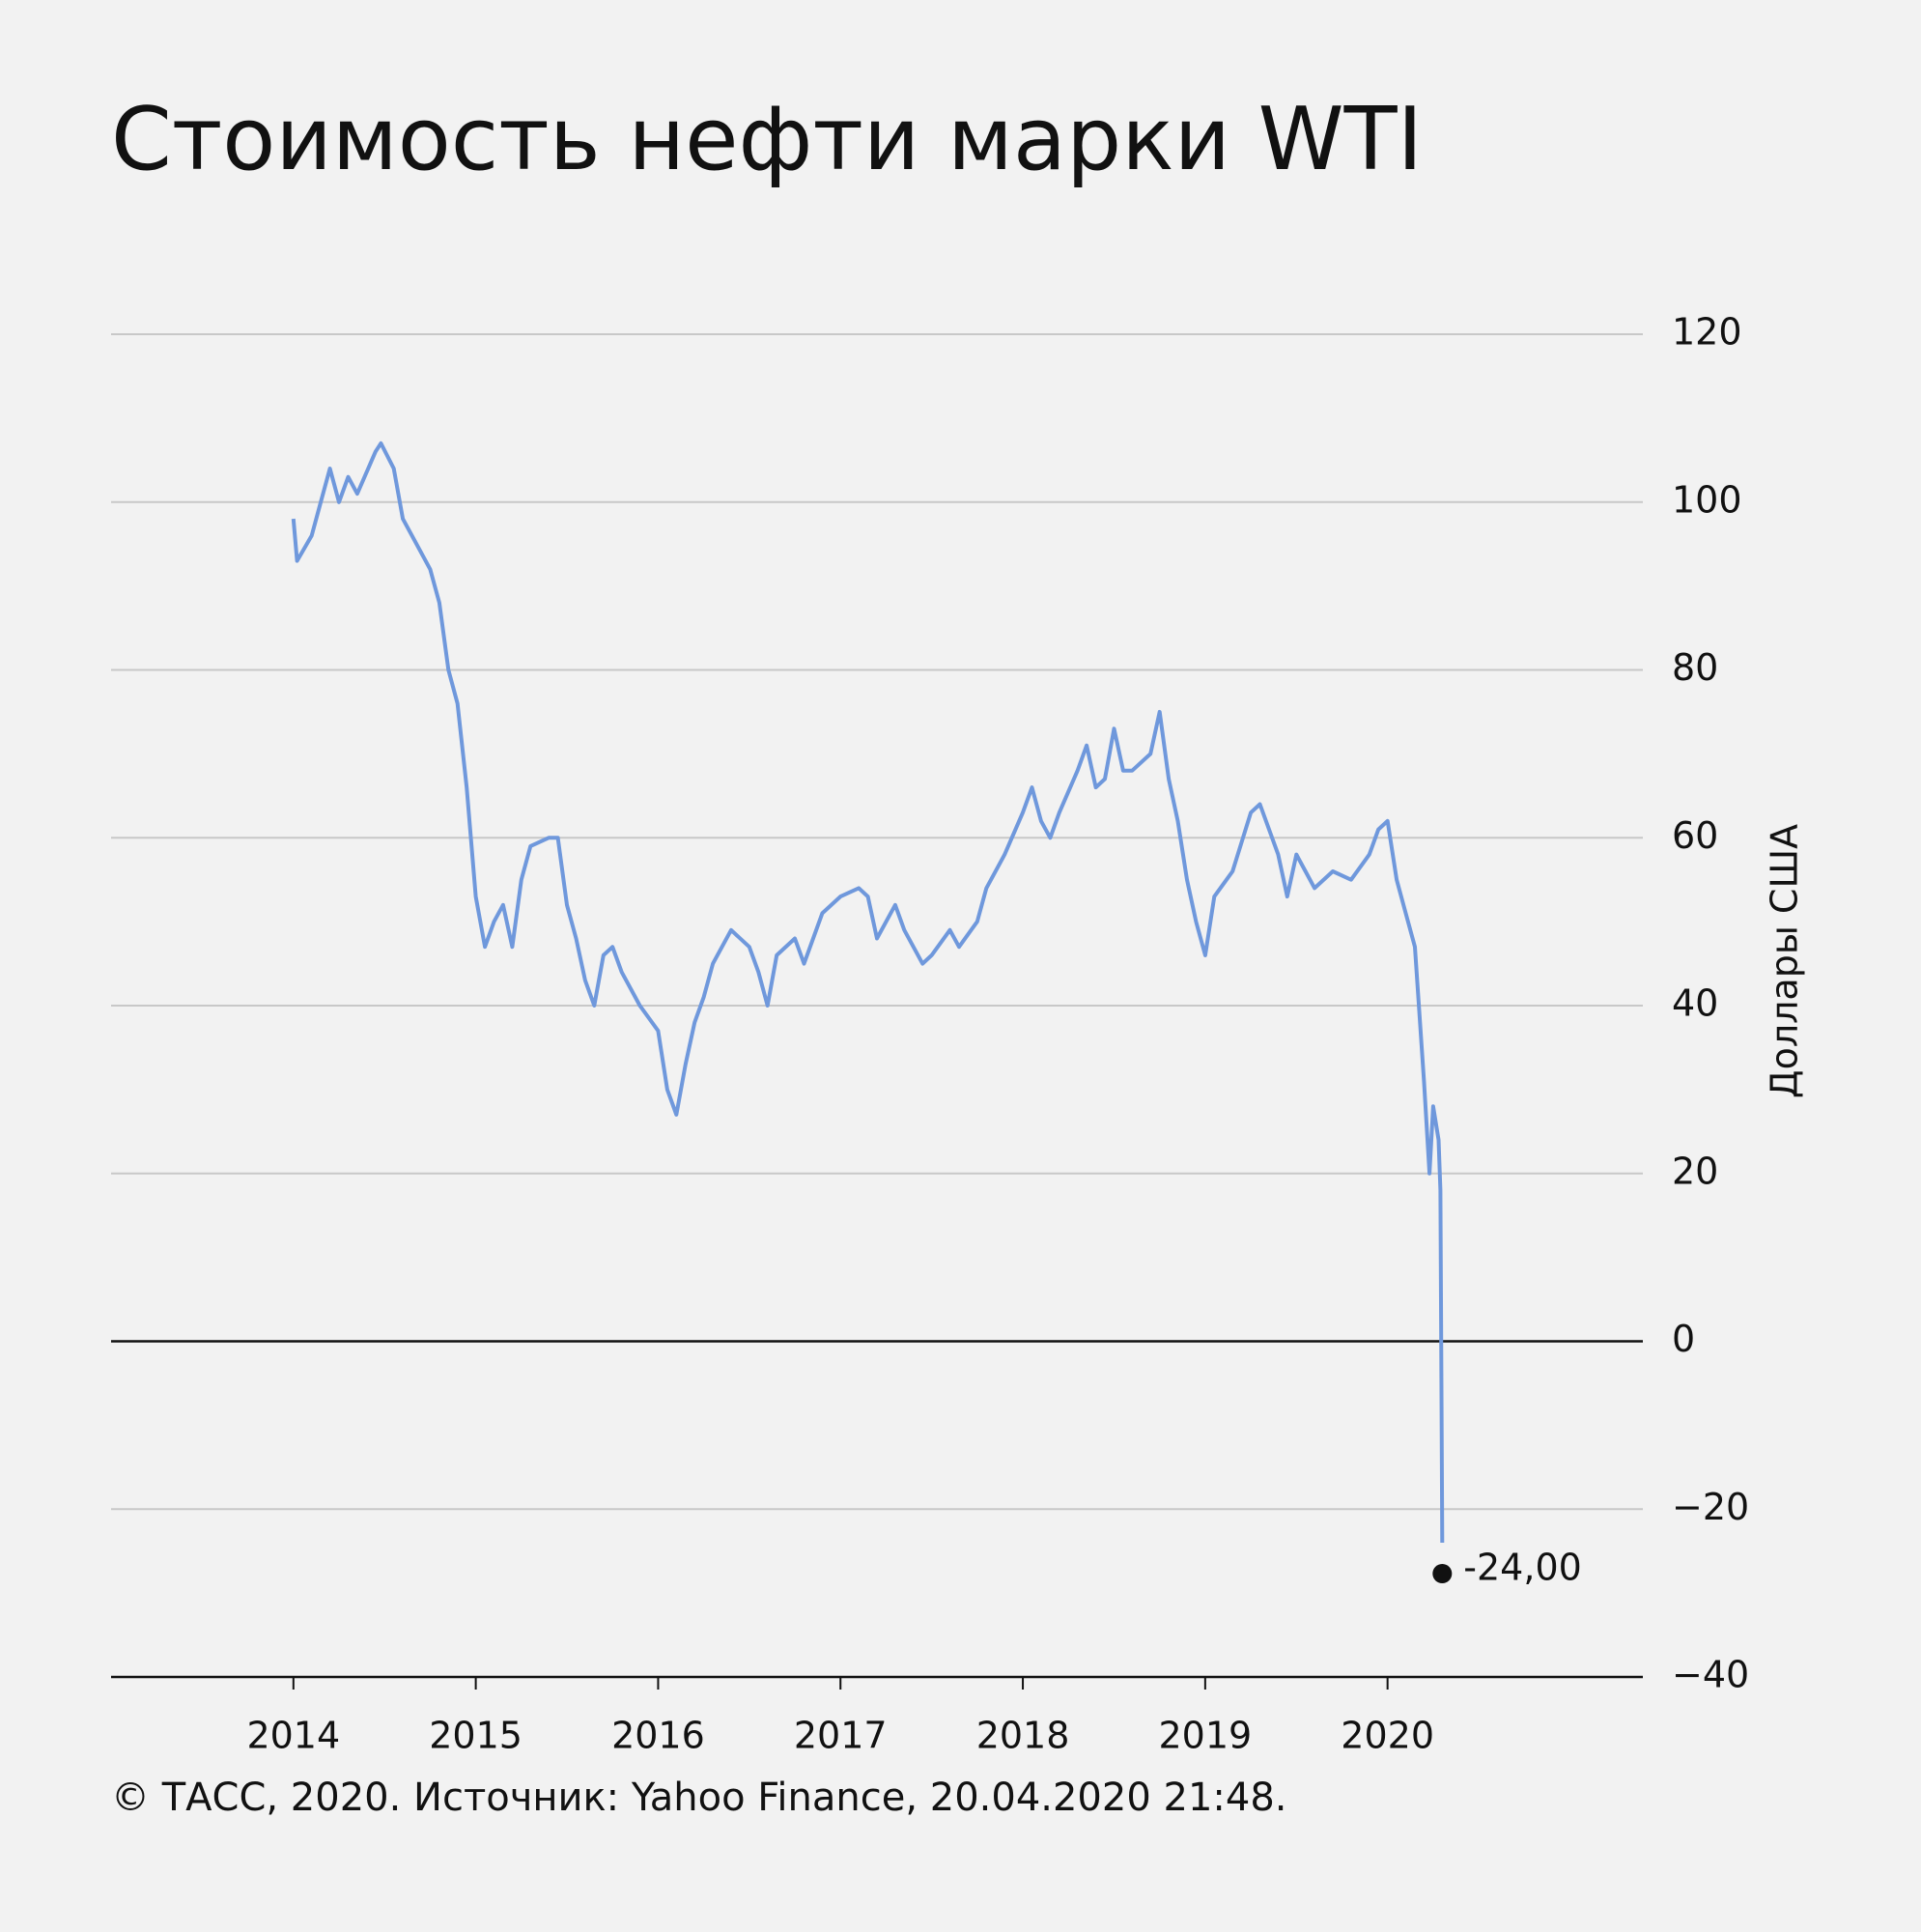 This screenshot has width=1921, height=1932. What do you see at coordinates (1707, 332) in the screenshot?
I see `y-tick-label: 120` at bounding box center [1707, 332].